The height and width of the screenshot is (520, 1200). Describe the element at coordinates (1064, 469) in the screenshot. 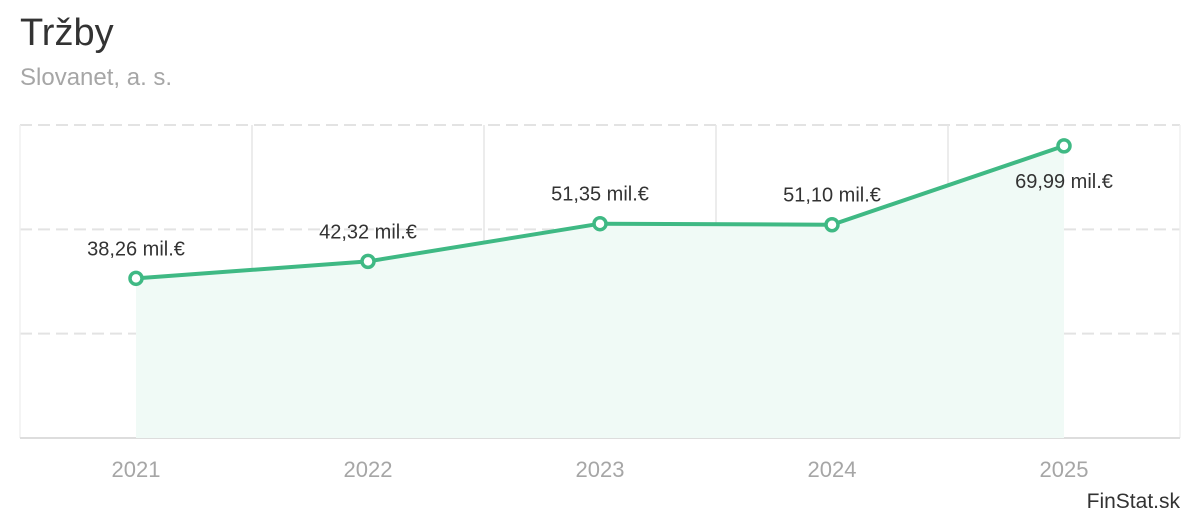

I see `x-tick-label: 2025` at that location.